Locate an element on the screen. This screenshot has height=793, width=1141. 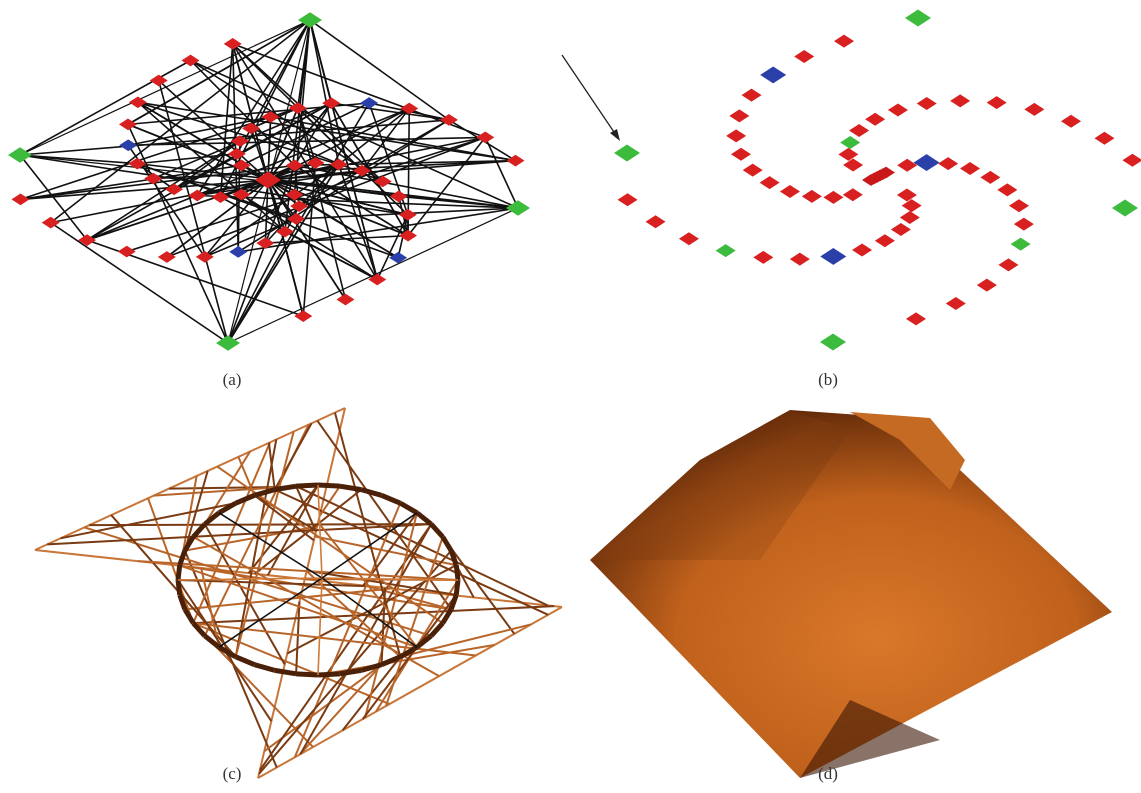
panel-label: (a) is located at coordinates (232, 379).